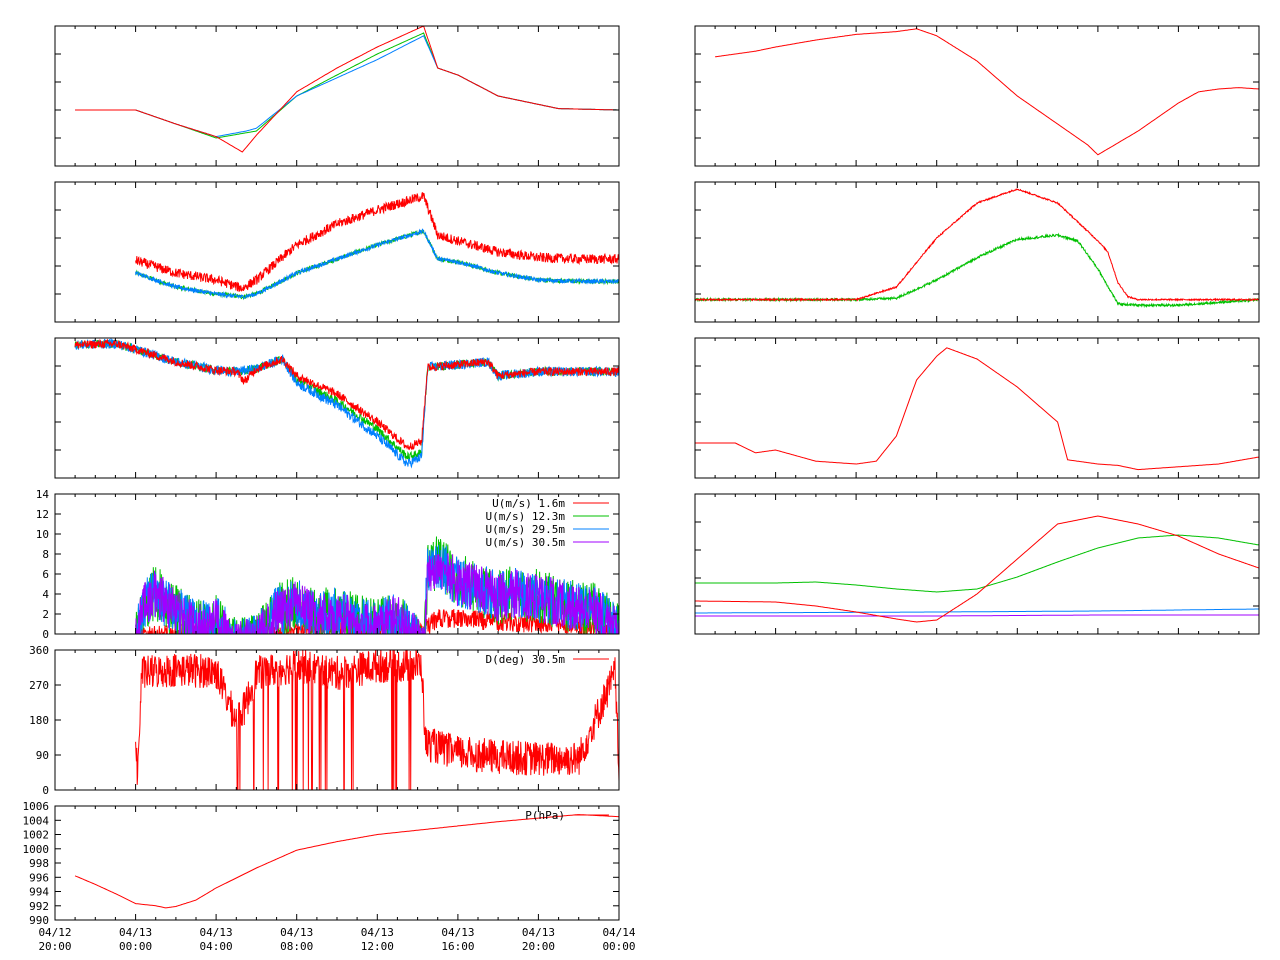 Image resolution: width=1280 pixels, height=960 pixels. I want to click on y-tick-label: 1004, so click(36, 820).